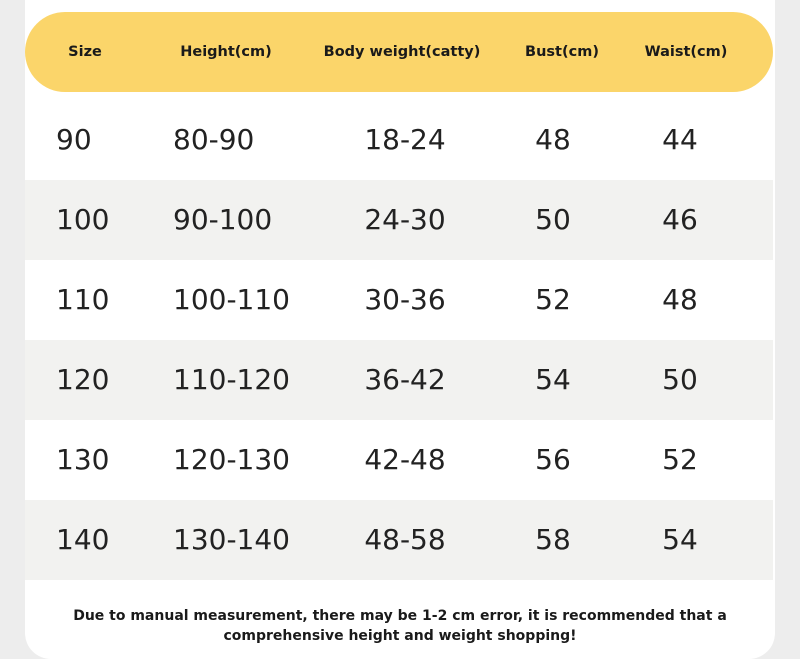 This screenshot has height=659, width=800. Describe the element at coordinates (562, 52) in the screenshot. I see `header-bust: Bust(cm)` at that location.